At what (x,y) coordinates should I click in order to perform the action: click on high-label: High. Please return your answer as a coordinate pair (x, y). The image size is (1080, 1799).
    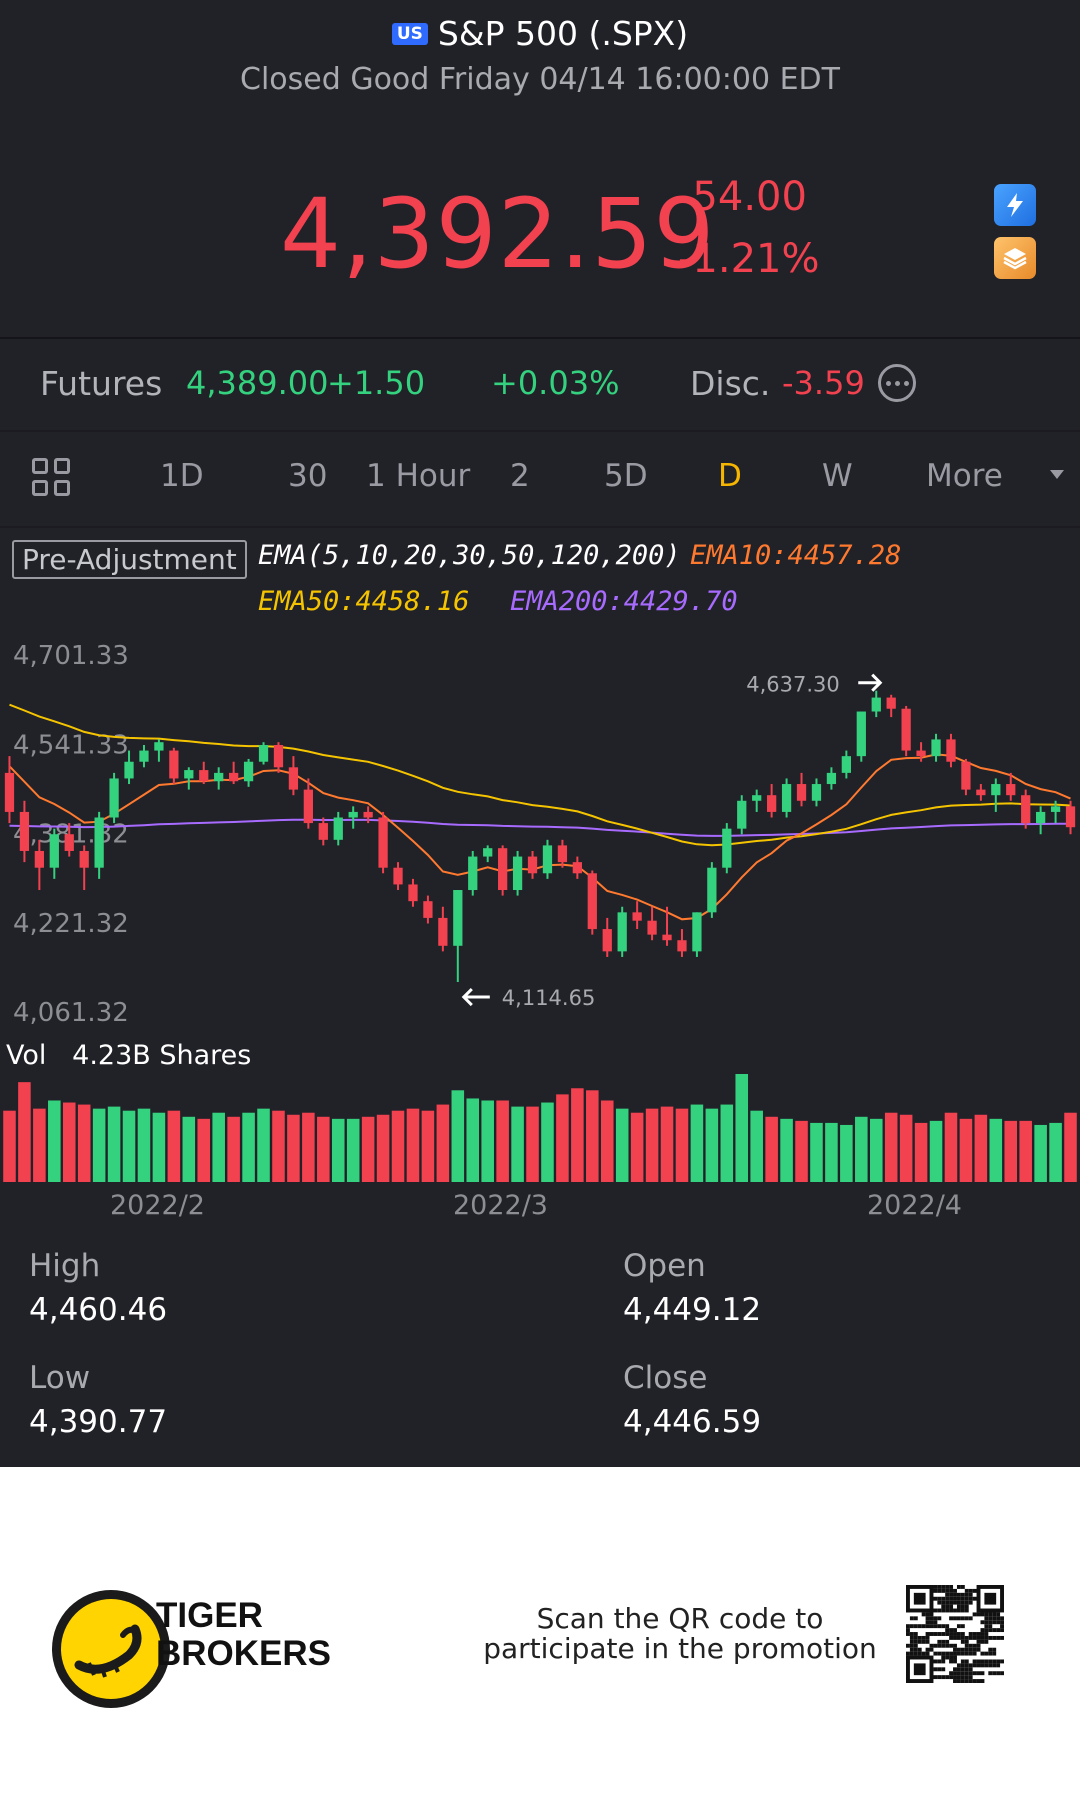
    Looking at the image, I should click on (65, 1266).